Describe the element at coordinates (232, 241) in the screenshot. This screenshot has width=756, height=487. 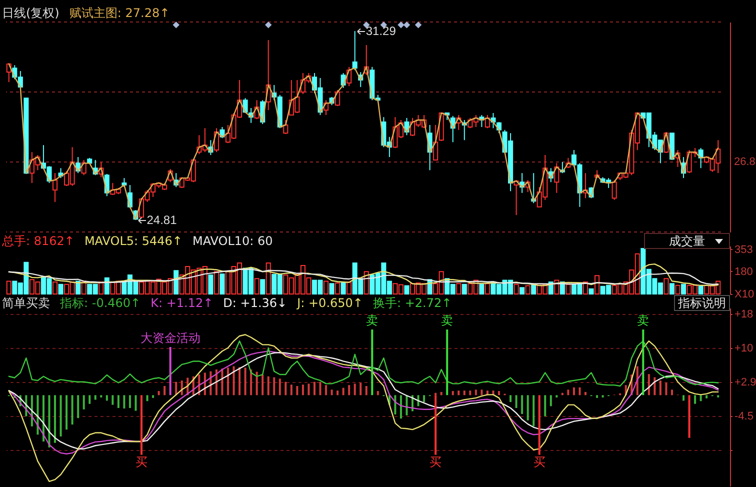
I see `series-label: MAVOL10: 60` at that location.